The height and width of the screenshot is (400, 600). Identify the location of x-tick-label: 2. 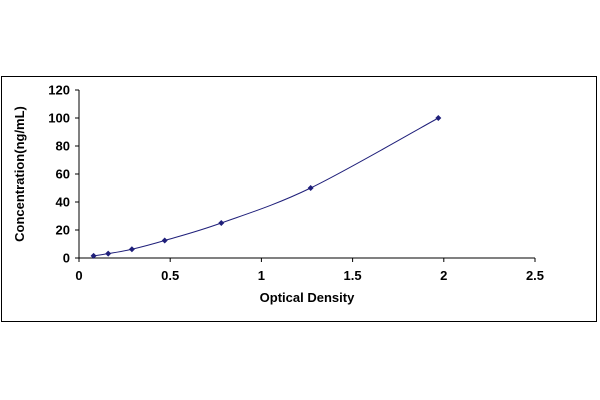
(443, 275).